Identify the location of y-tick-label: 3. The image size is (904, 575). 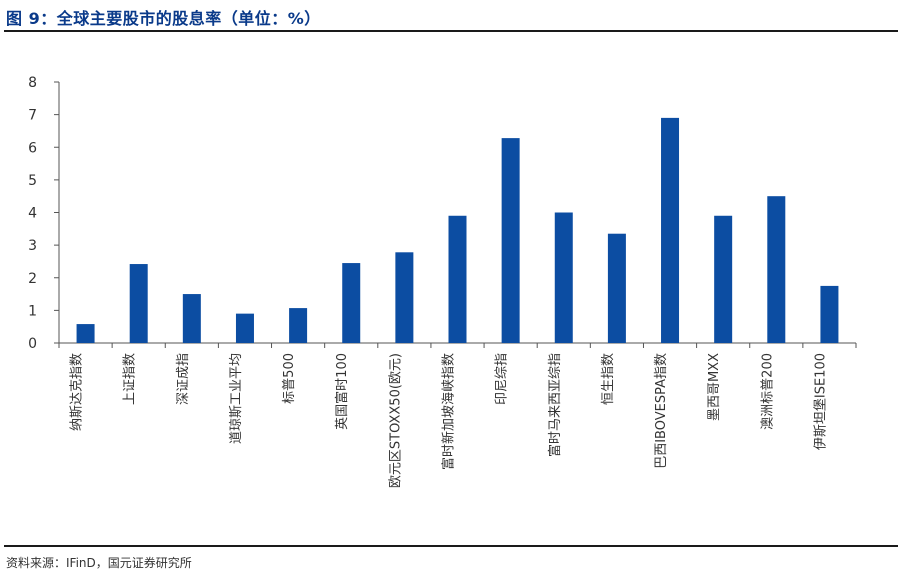
(32, 246).